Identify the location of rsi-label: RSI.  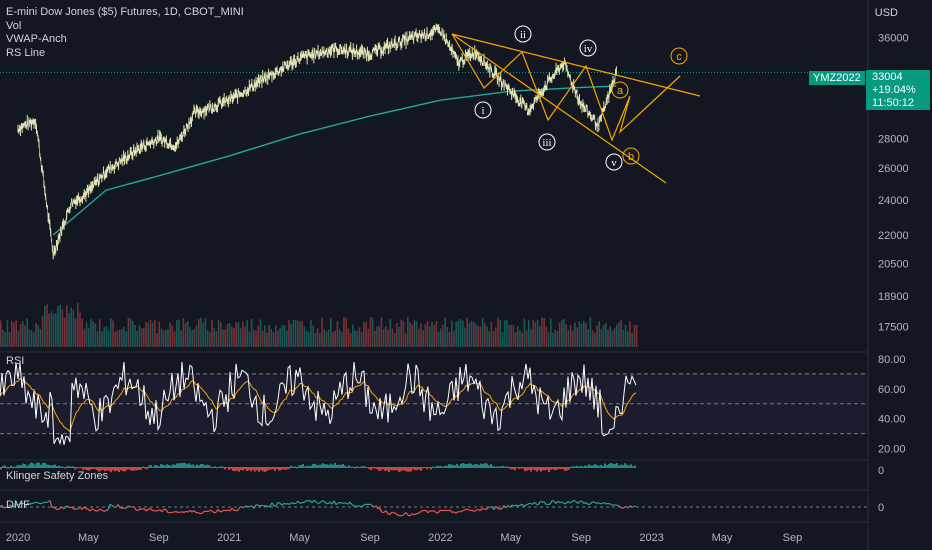
(15, 361).